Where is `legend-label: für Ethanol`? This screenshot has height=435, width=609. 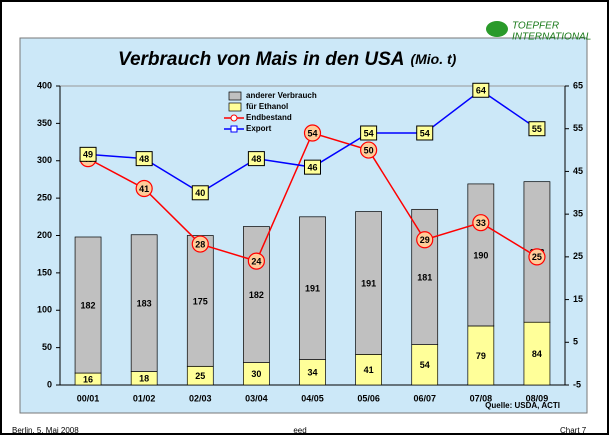 legend-label: für Ethanol is located at coordinates (267, 106).